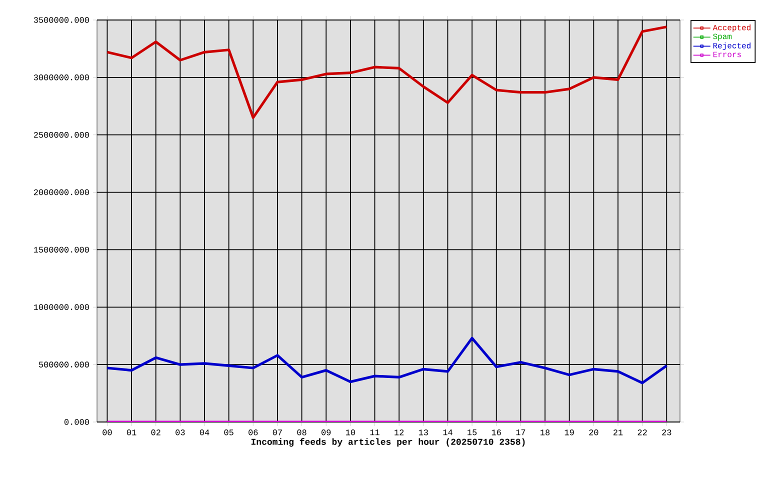  Describe the element at coordinates (229, 433) in the screenshot. I see `x-tick-label: 05` at that location.